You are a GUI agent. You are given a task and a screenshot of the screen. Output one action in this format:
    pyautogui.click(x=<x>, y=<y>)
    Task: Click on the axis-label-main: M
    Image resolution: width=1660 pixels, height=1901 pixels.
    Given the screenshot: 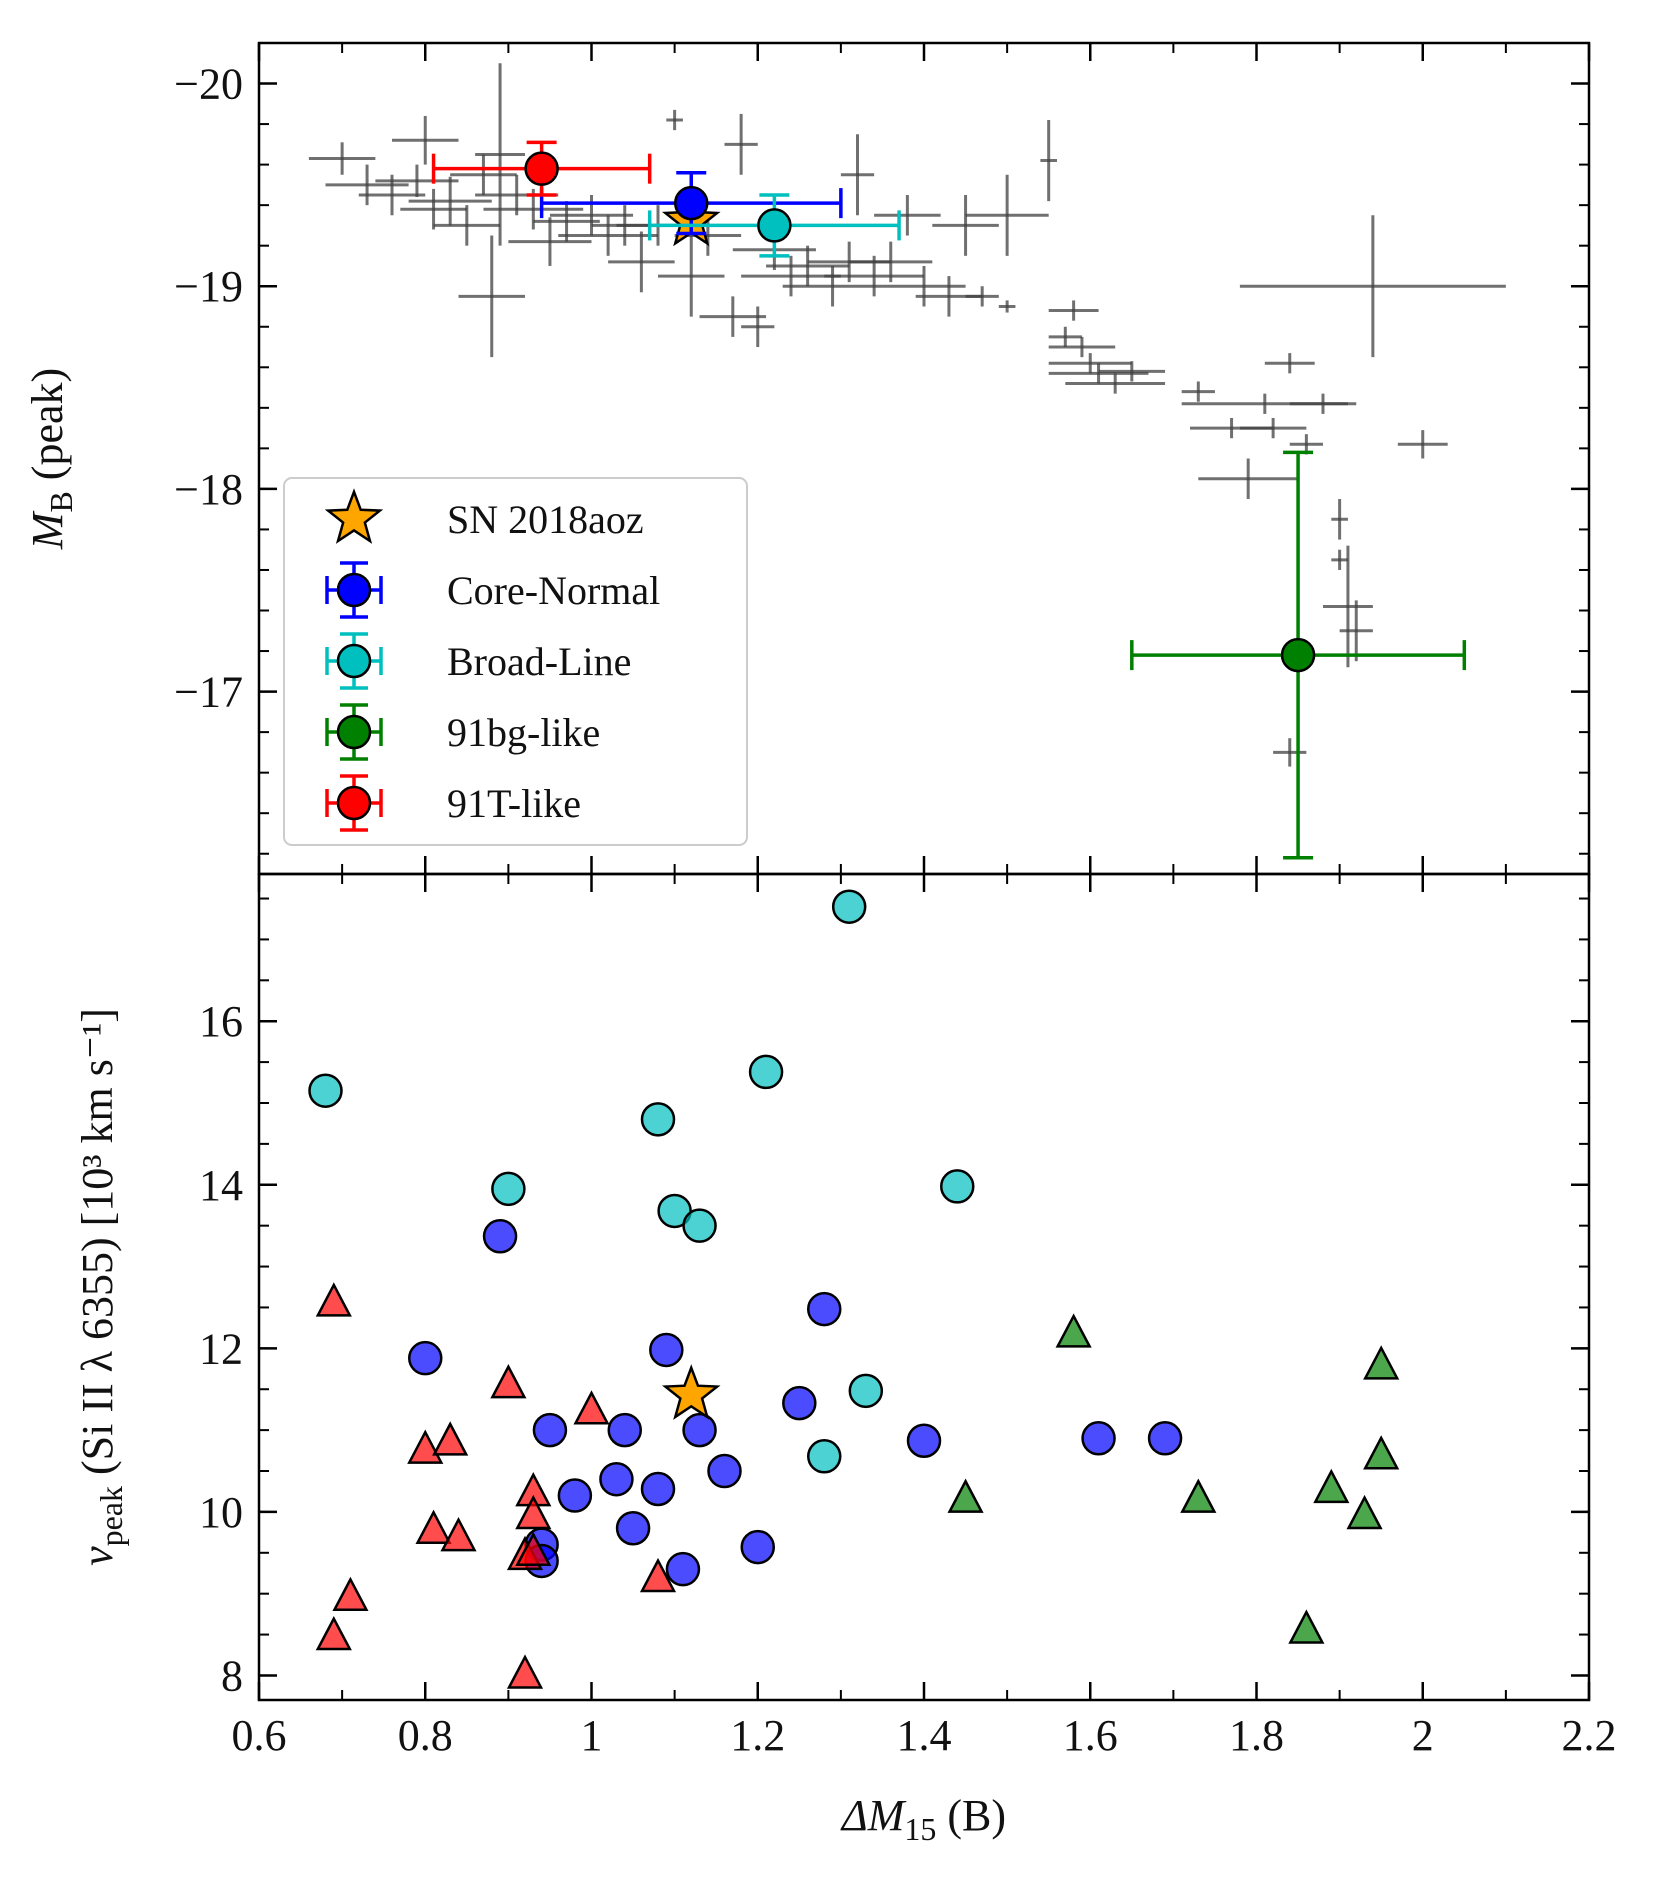 What is the action you would take?
    pyautogui.click(x=47, y=530)
    